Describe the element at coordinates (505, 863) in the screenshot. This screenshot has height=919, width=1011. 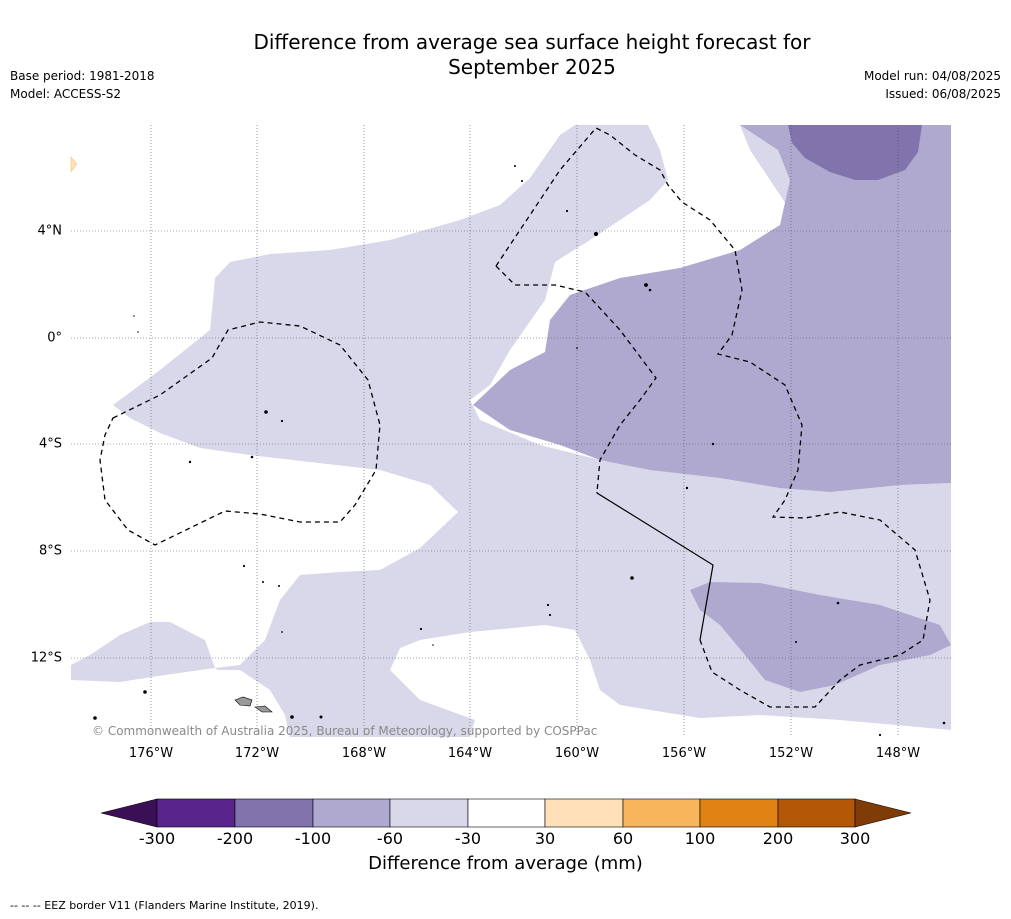
I see `colorbar-title: Difference from average (mm)` at that location.